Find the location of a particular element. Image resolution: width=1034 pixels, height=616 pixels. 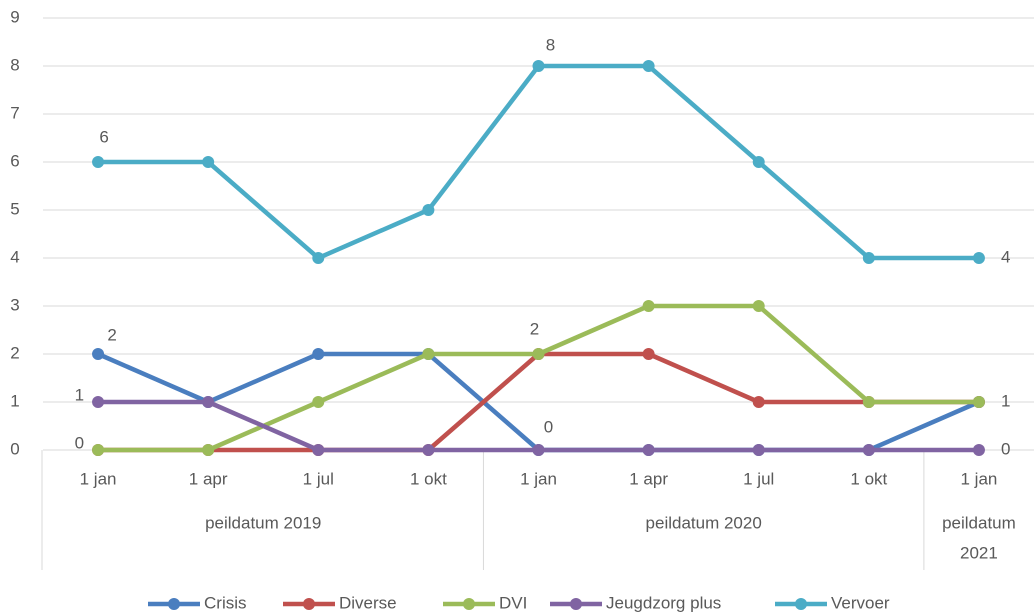

y-tick-label: 4 is located at coordinates (14, 256).